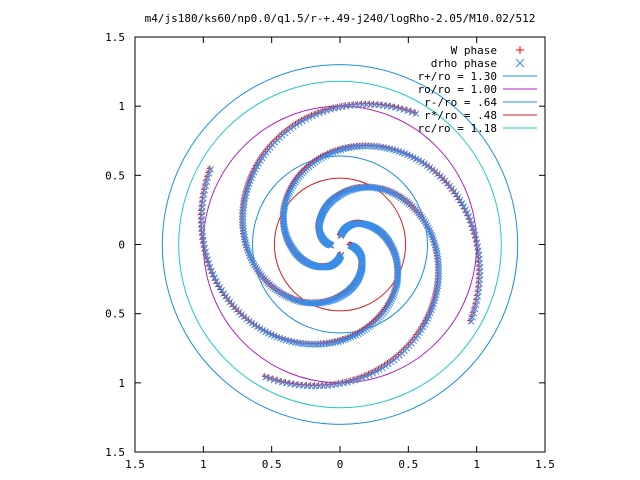  I want to click on x-tick-label: 1, so click(203, 464).